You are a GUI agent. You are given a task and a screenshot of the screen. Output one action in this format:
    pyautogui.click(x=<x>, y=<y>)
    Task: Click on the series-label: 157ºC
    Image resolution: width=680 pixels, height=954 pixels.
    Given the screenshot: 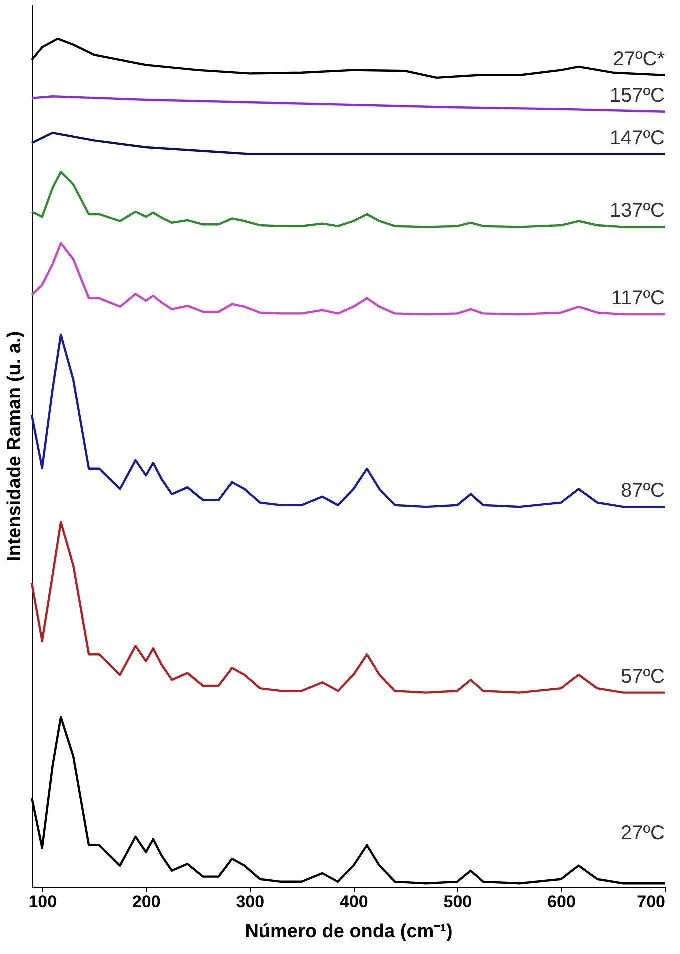 What is the action you would take?
    pyautogui.click(x=637, y=95)
    